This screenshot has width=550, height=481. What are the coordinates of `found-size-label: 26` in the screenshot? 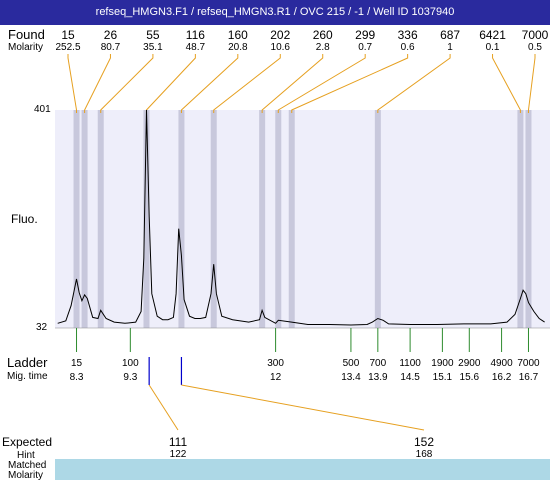 It's located at (111, 35).